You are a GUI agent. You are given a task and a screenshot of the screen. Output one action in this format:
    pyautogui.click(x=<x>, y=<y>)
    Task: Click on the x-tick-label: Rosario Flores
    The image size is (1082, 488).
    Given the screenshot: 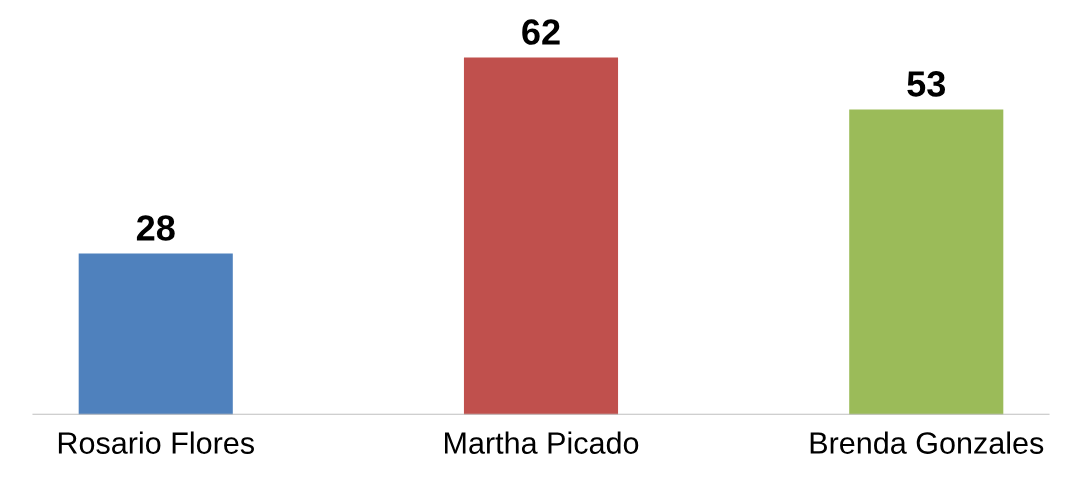 What is the action you would take?
    pyautogui.click(x=156, y=442)
    